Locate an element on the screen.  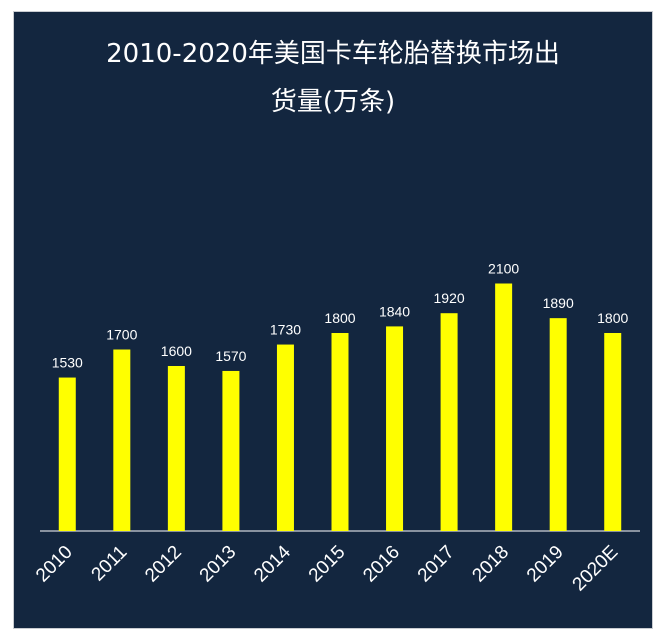
chart-title: 2010-2020年美国卡车轮胎替换市场出 货量(万条) is located at coordinates (333, 78).